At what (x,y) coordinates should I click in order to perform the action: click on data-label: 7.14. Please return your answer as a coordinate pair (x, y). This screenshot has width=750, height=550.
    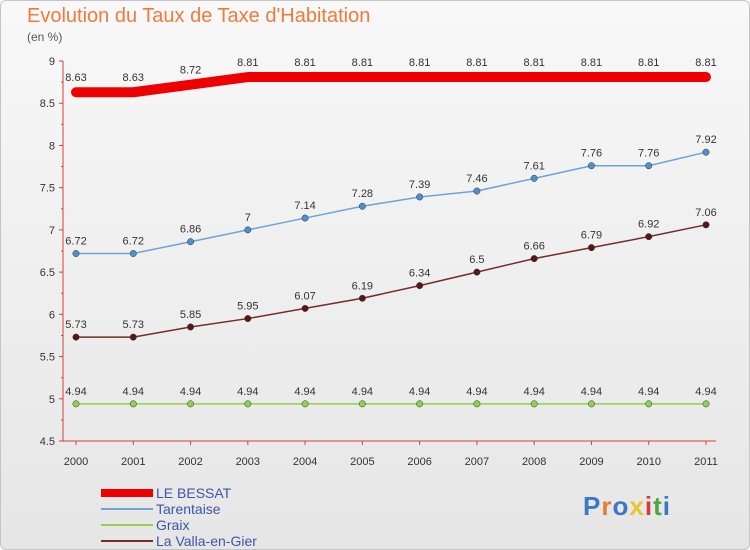
    Looking at the image, I should click on (304, 206).